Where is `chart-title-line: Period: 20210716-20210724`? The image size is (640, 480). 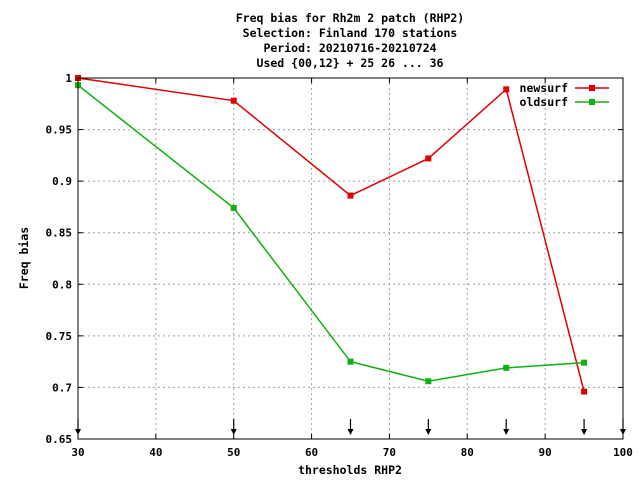
chart-title-line: Period: 20210716-20210724 is located at coordinates (349, 48).